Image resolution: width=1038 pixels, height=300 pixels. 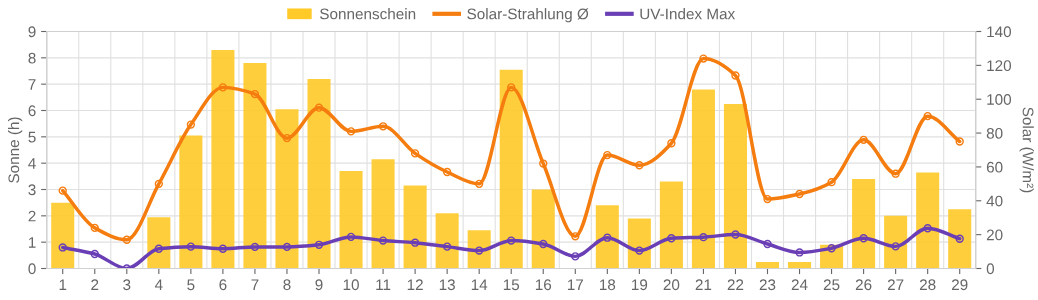 I want to click on y2-tick-label: 120, so click(x=999, y=66).